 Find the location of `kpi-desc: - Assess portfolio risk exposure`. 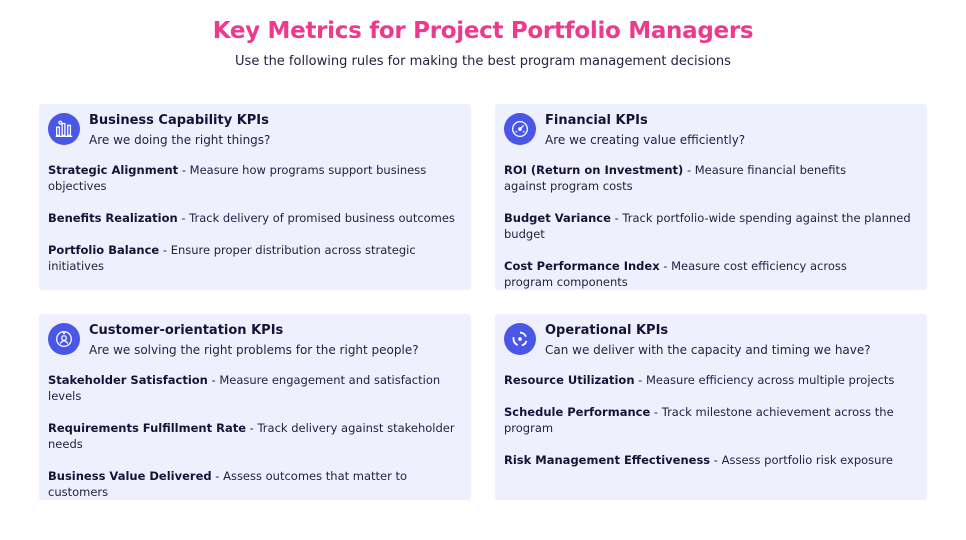

kpi-desc: - Assess portfolio risk exposure is located at coordinates (801, 460).